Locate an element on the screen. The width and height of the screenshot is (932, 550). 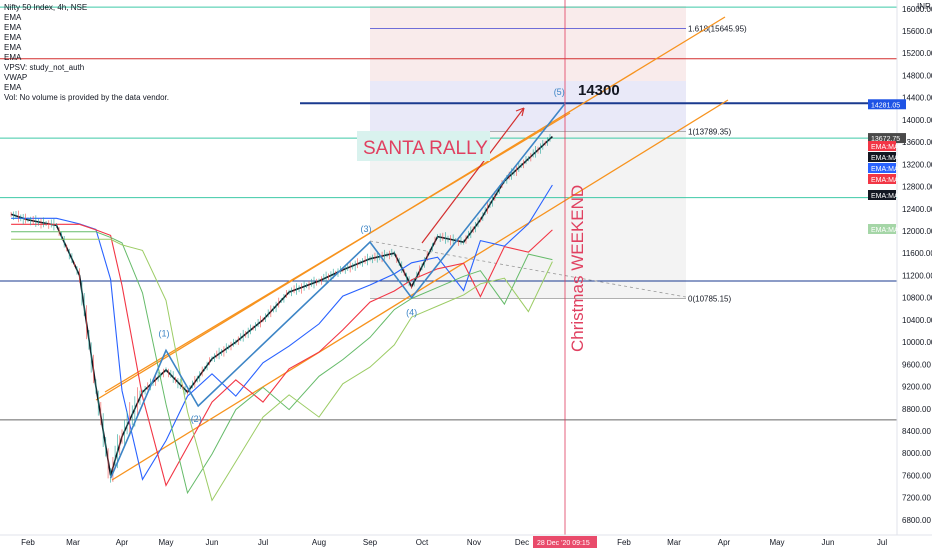
price-axis-tick: 10800.00 is located at coordinates (917, 298).